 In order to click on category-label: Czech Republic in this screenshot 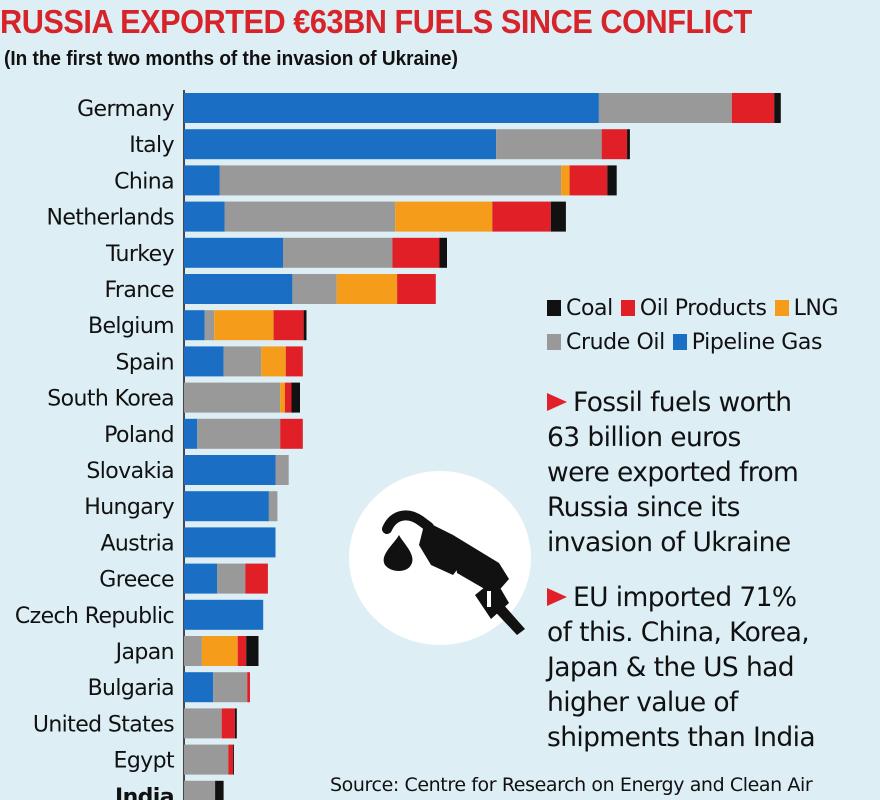, I will do `click(94, 616)`.